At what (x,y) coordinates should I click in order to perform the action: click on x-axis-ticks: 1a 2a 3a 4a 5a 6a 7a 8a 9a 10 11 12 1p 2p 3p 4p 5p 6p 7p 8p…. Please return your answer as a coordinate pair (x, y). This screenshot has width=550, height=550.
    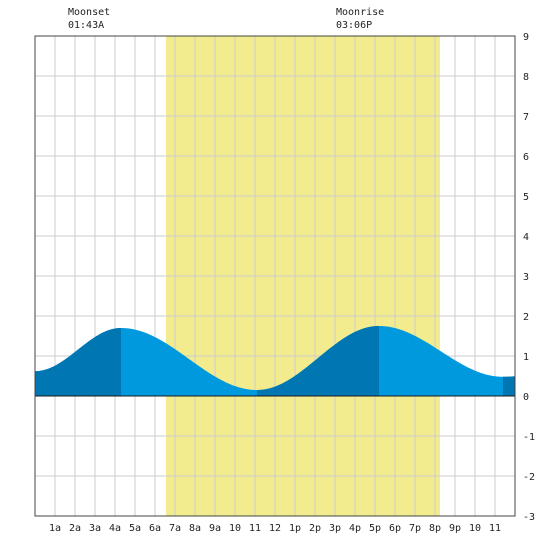
    Looking at the image, I should click on (275, 528).